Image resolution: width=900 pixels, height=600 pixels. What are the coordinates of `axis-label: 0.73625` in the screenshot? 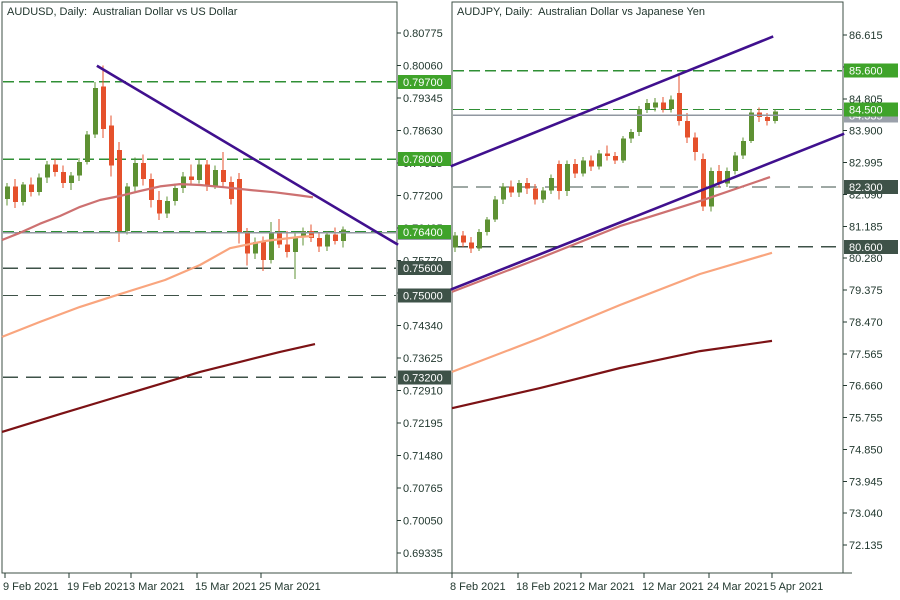 It's located at (423, 359).